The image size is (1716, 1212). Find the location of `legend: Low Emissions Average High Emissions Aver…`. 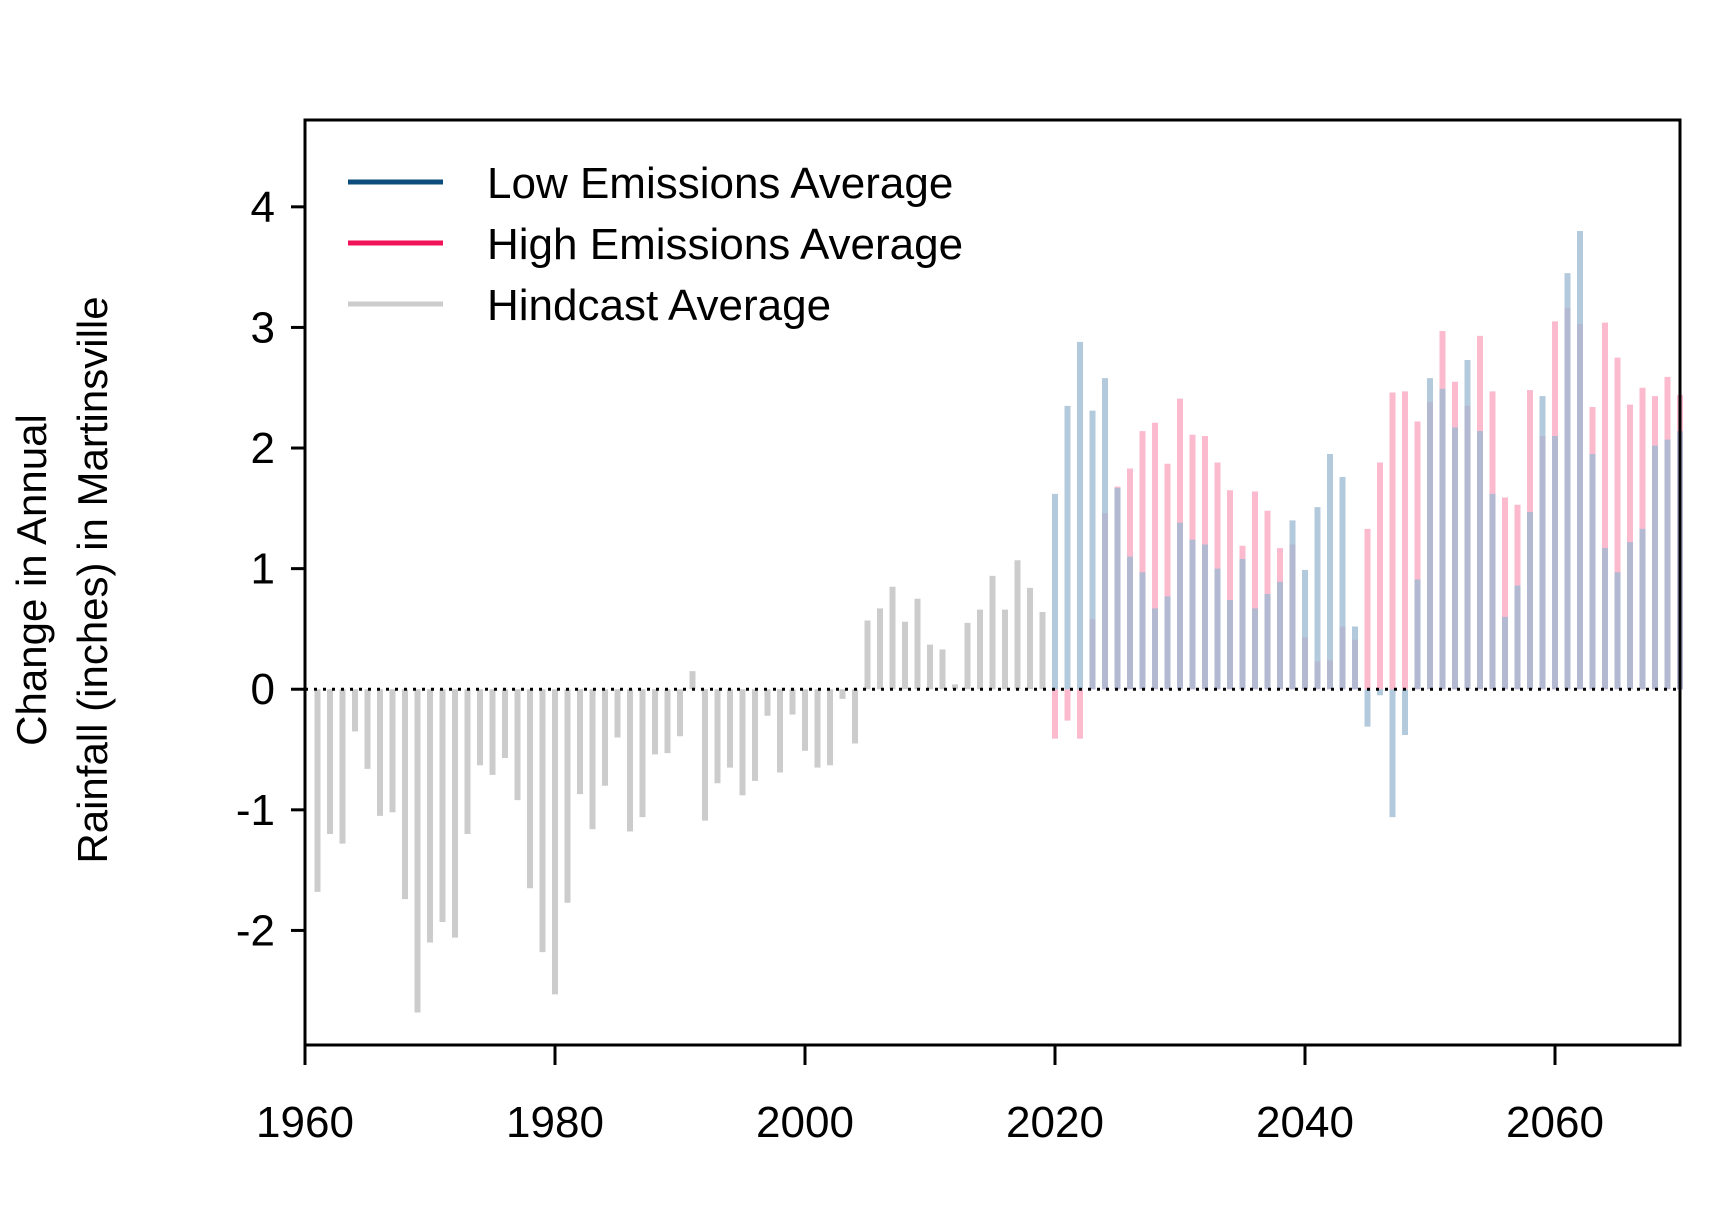

legend: Low Emissions Average High Emissions Aver… is located at coordinates (655, 244).